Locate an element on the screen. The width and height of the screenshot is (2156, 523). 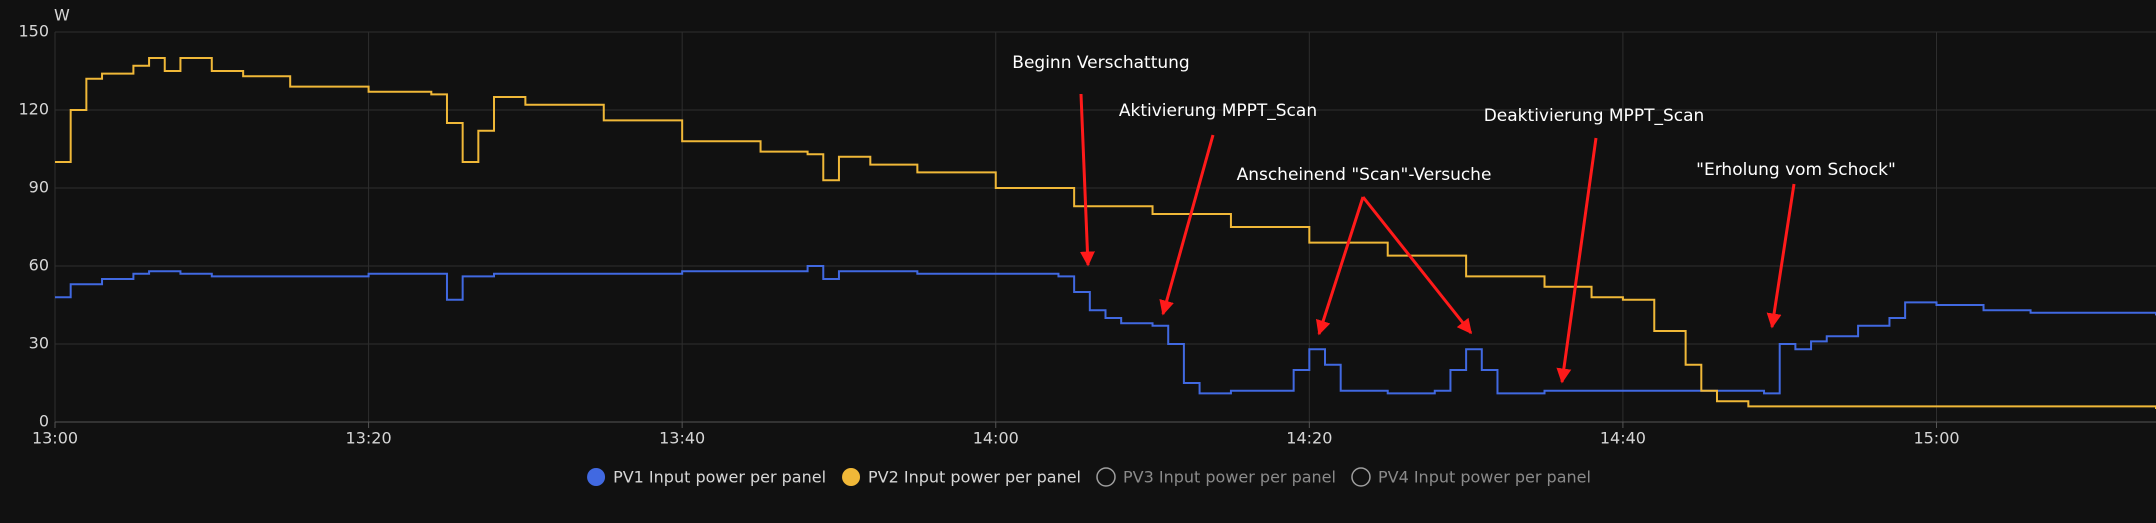
y-tick-label: 30 is located at coordinates (39, 343).